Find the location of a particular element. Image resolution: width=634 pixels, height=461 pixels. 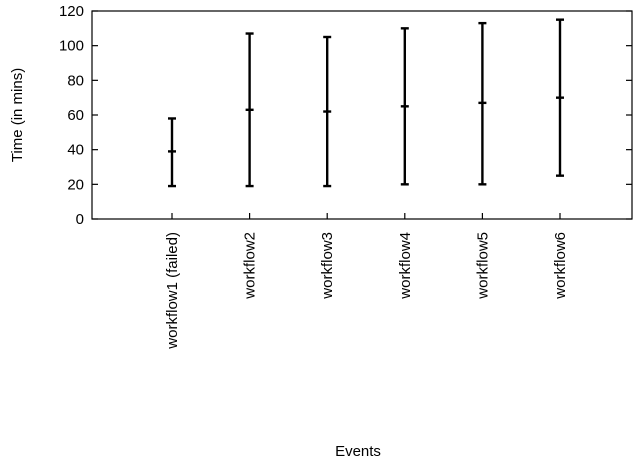

y-tick-label: 40 is located at coordinates (75, 150).